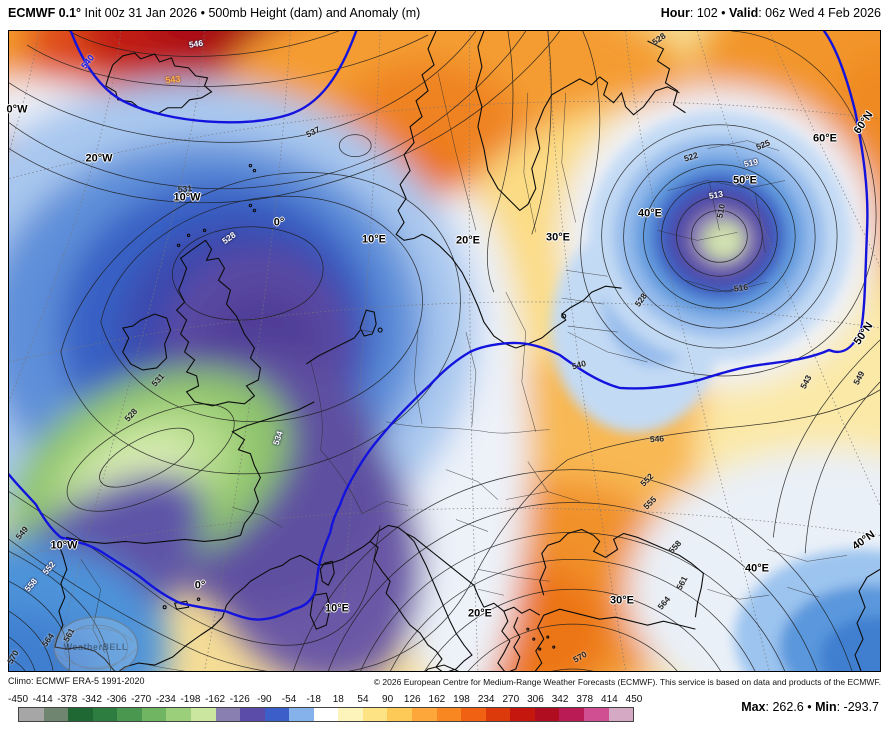  I want to click on colorbar-tick: -54, so click(289, 699).